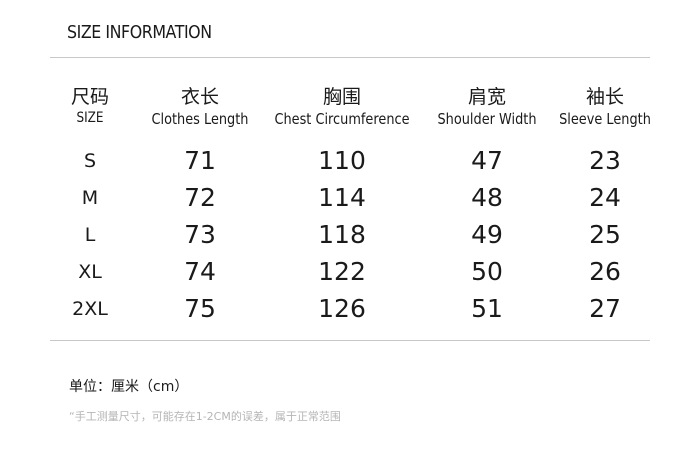  What do you see at coordinates (487, 160) in the screenshot?
I see `table-cell: 47` at bounding box center [487, 160].